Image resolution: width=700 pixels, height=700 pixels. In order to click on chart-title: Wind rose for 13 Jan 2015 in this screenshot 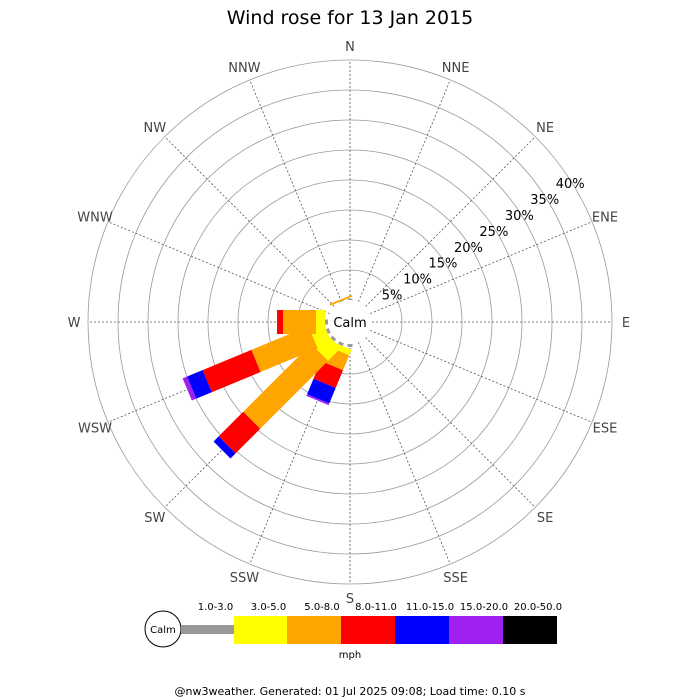, I will do `click(350, 18)`.